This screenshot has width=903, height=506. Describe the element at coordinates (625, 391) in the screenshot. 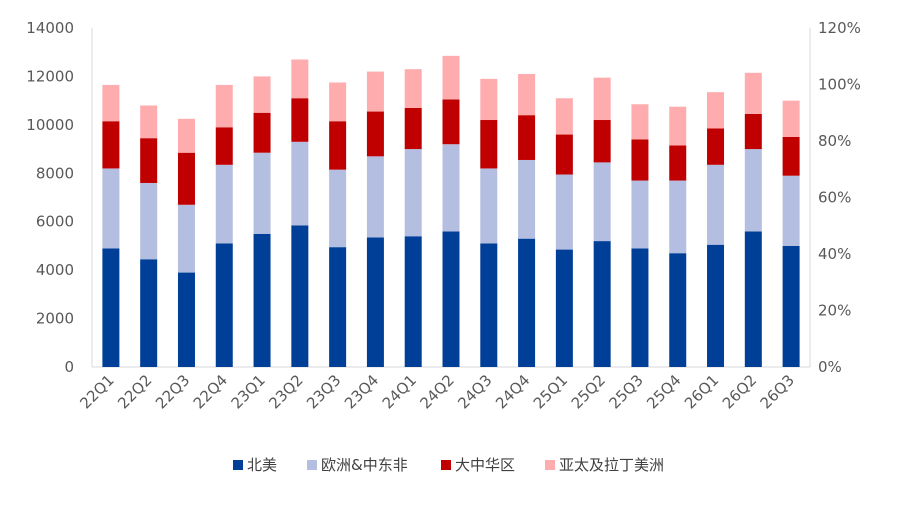

I see `x-tick-label: 25Q3` at that location.